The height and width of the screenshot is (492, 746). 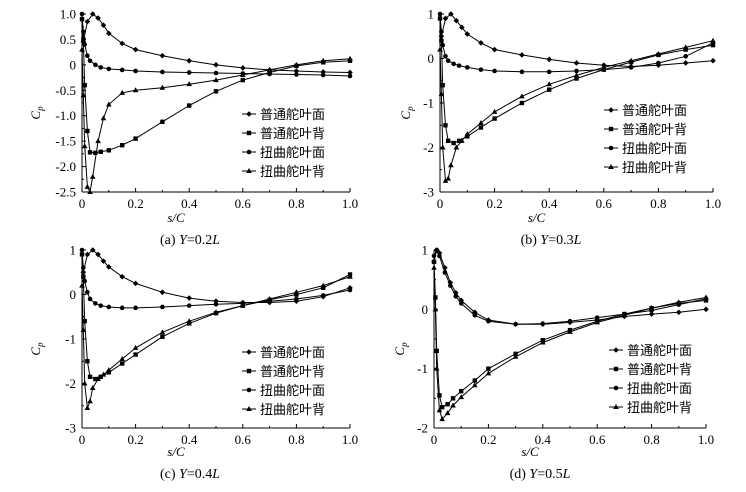 I want to click on y-tick-label: -1.5, so click(x=65, y=141).